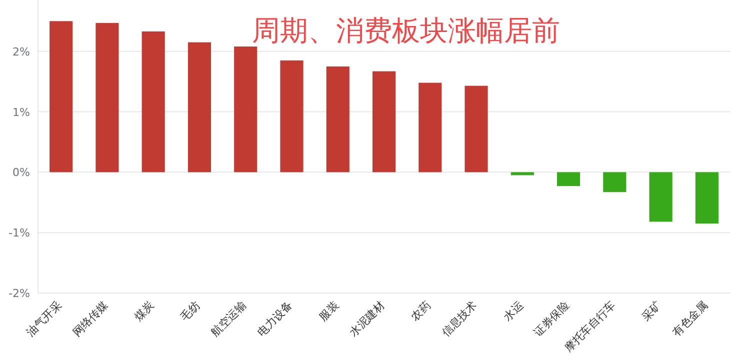  Describe the element at coordinates (21, 112) in the screenshot. I see `y-tick-label: 1%` at that location.